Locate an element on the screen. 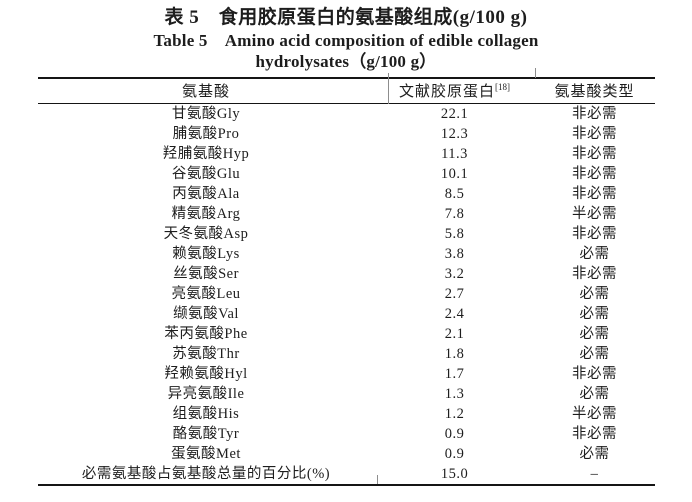  table-row: 丝氨酸Ser 3.2 非必需 is located at coordinates (346, 274).